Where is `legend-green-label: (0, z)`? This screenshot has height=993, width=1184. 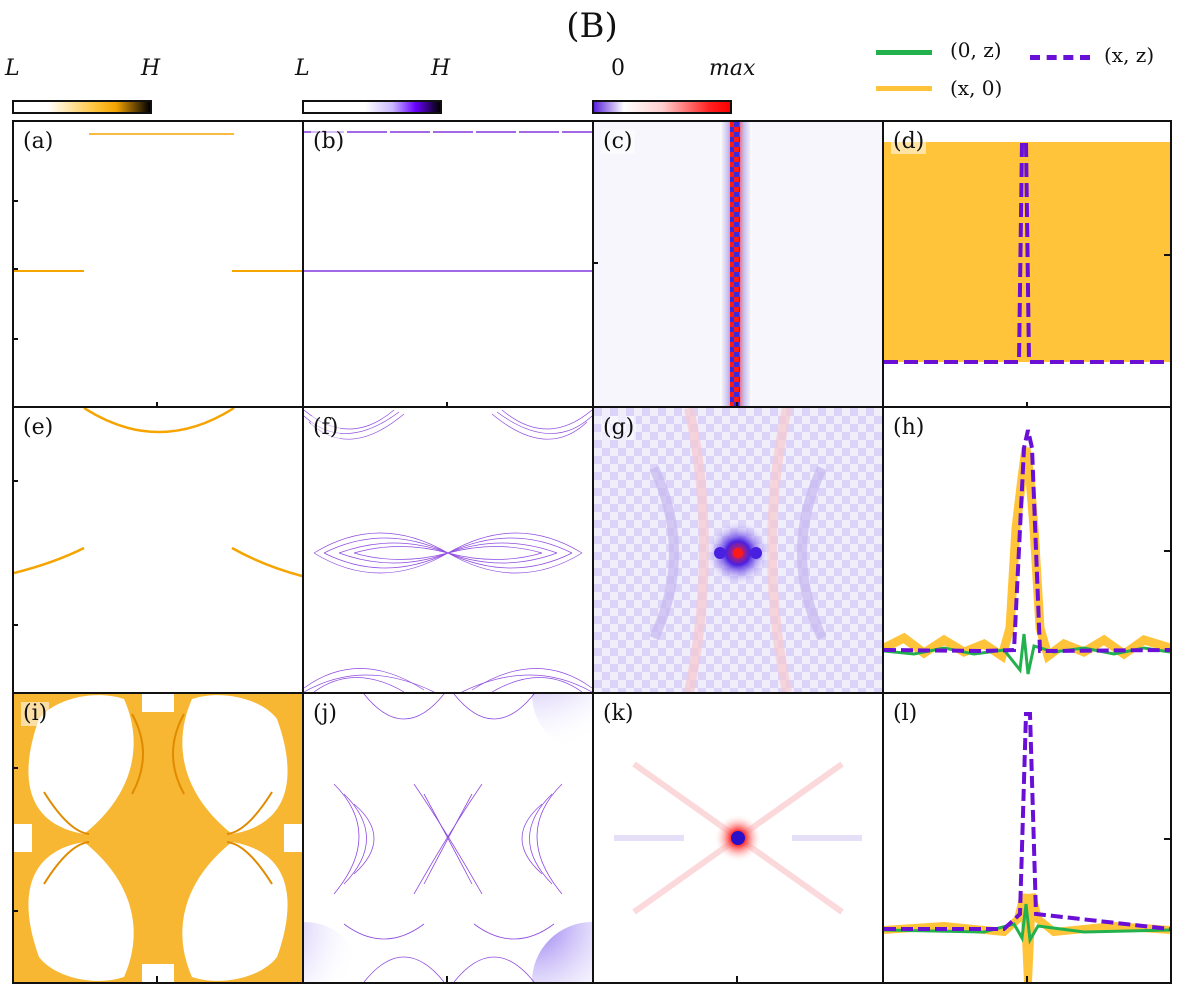 legend-green-label: (0, z) is located at coordinates (976, 50).